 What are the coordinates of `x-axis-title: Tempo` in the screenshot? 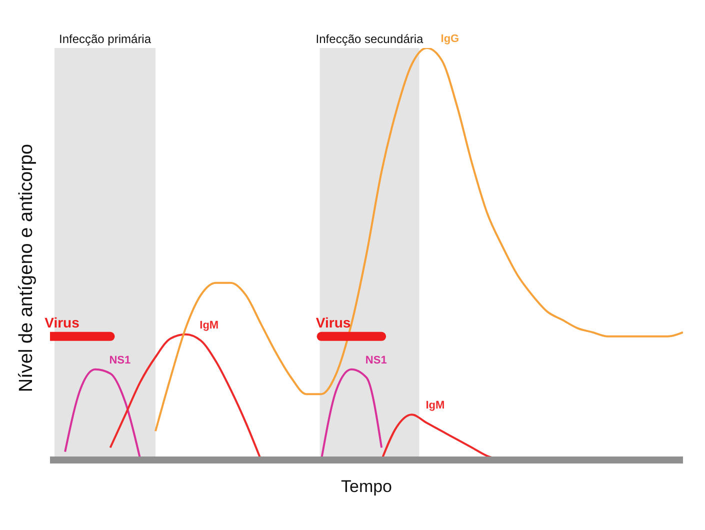 It's located at (366, 486).